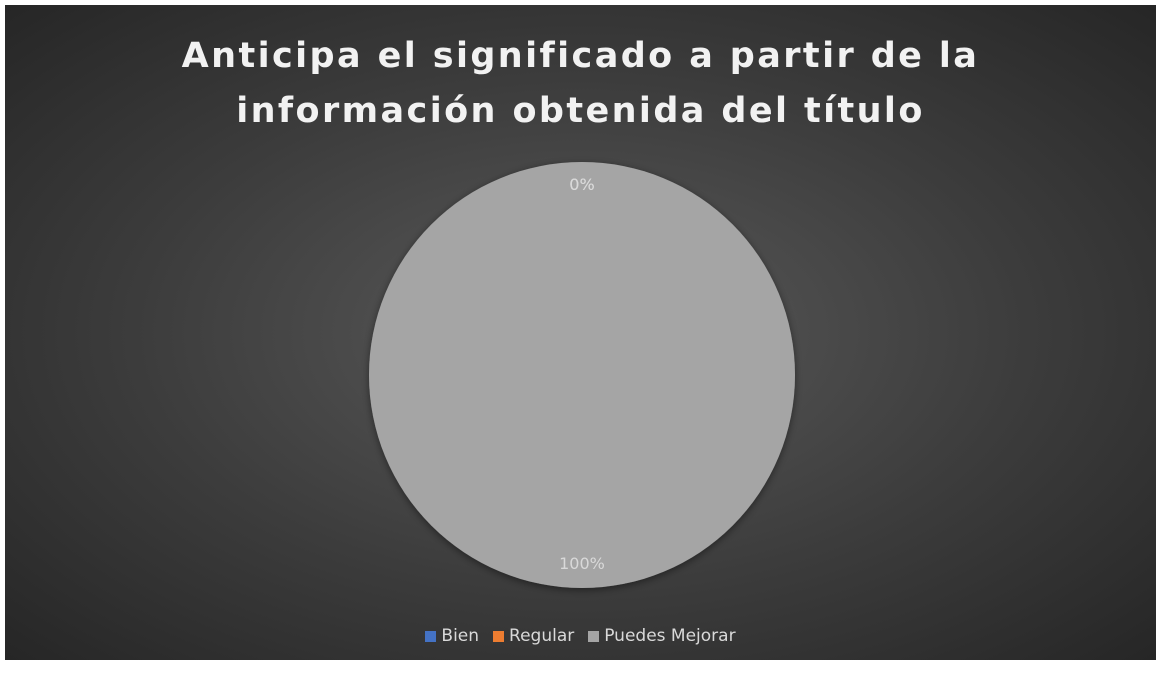 The width and height of the screenshot is (1156, 675). I want to click on legend-item: Bien, so click(452, 636).